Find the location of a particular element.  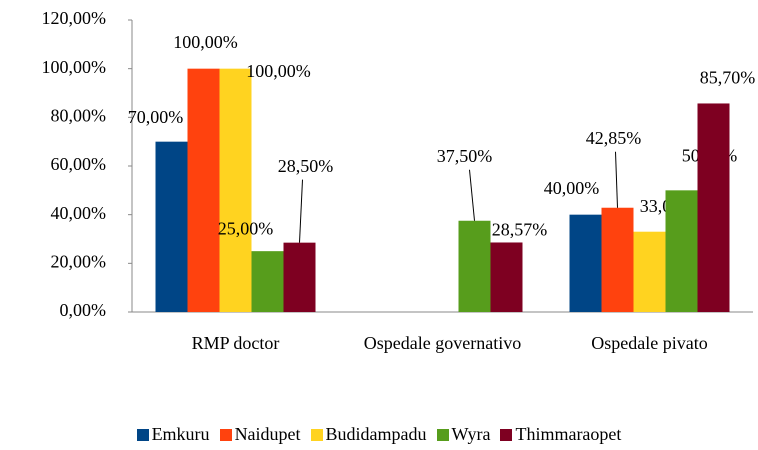

x-tick-label: RMP doctor is located at coordinates (235, 343).